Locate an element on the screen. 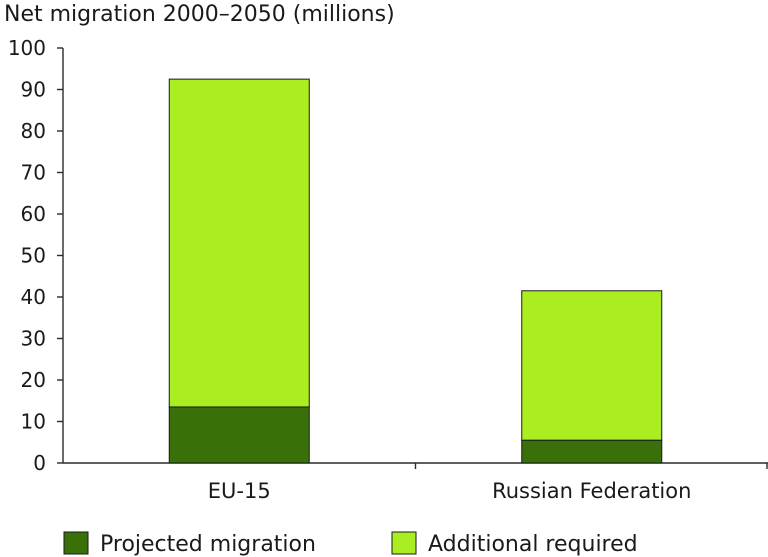 This screenshot has width=768, height=557. y-tick-label: 90 is located at coordinates (33, 90).